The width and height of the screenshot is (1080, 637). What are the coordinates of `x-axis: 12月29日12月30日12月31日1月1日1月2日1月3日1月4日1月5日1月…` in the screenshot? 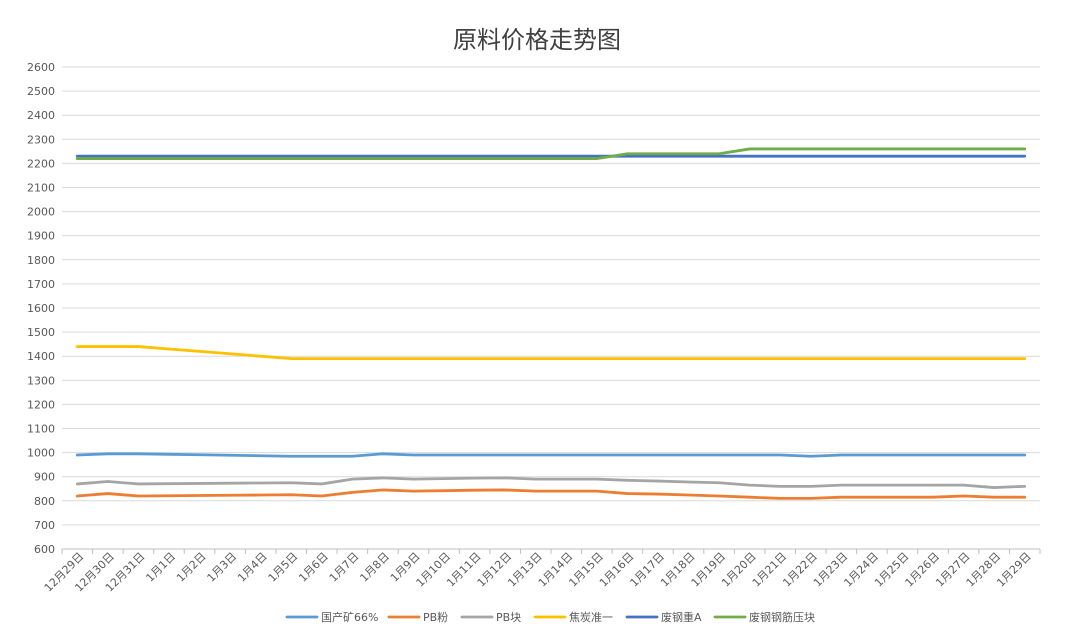 It's located at (541, 571).